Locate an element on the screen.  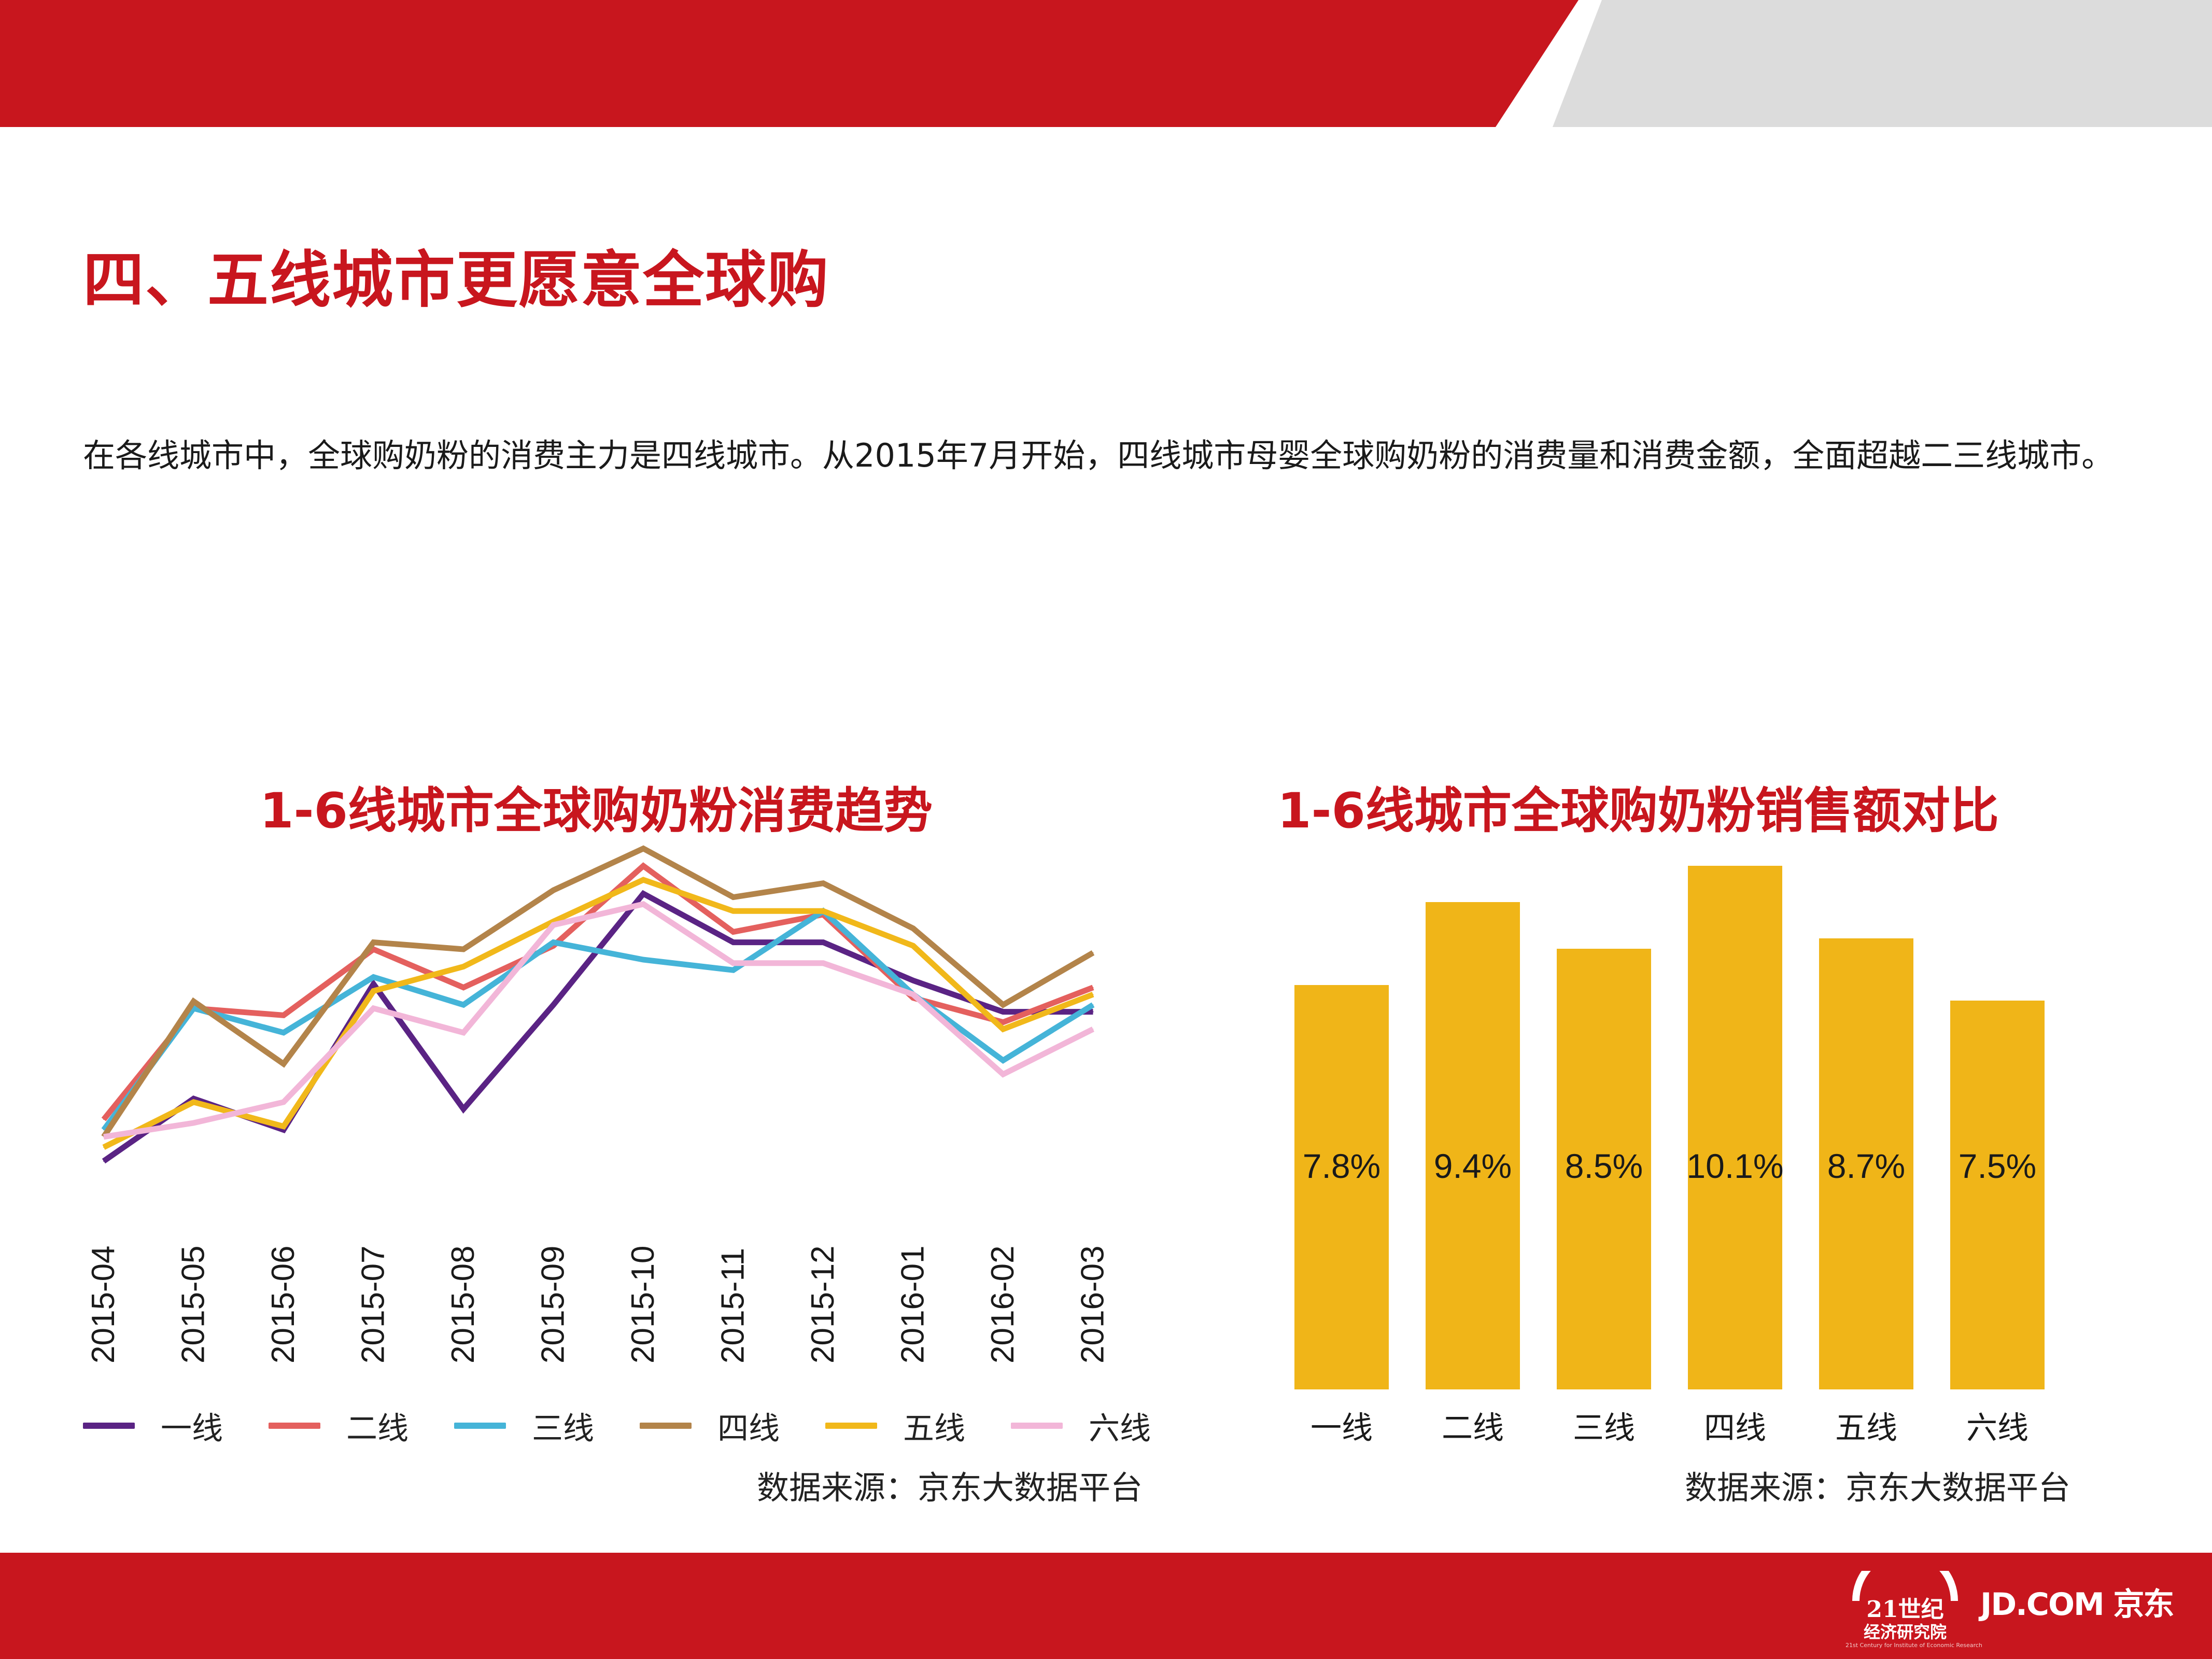
bar-category-label: 六线 is located at coordinates (1997, 1428).